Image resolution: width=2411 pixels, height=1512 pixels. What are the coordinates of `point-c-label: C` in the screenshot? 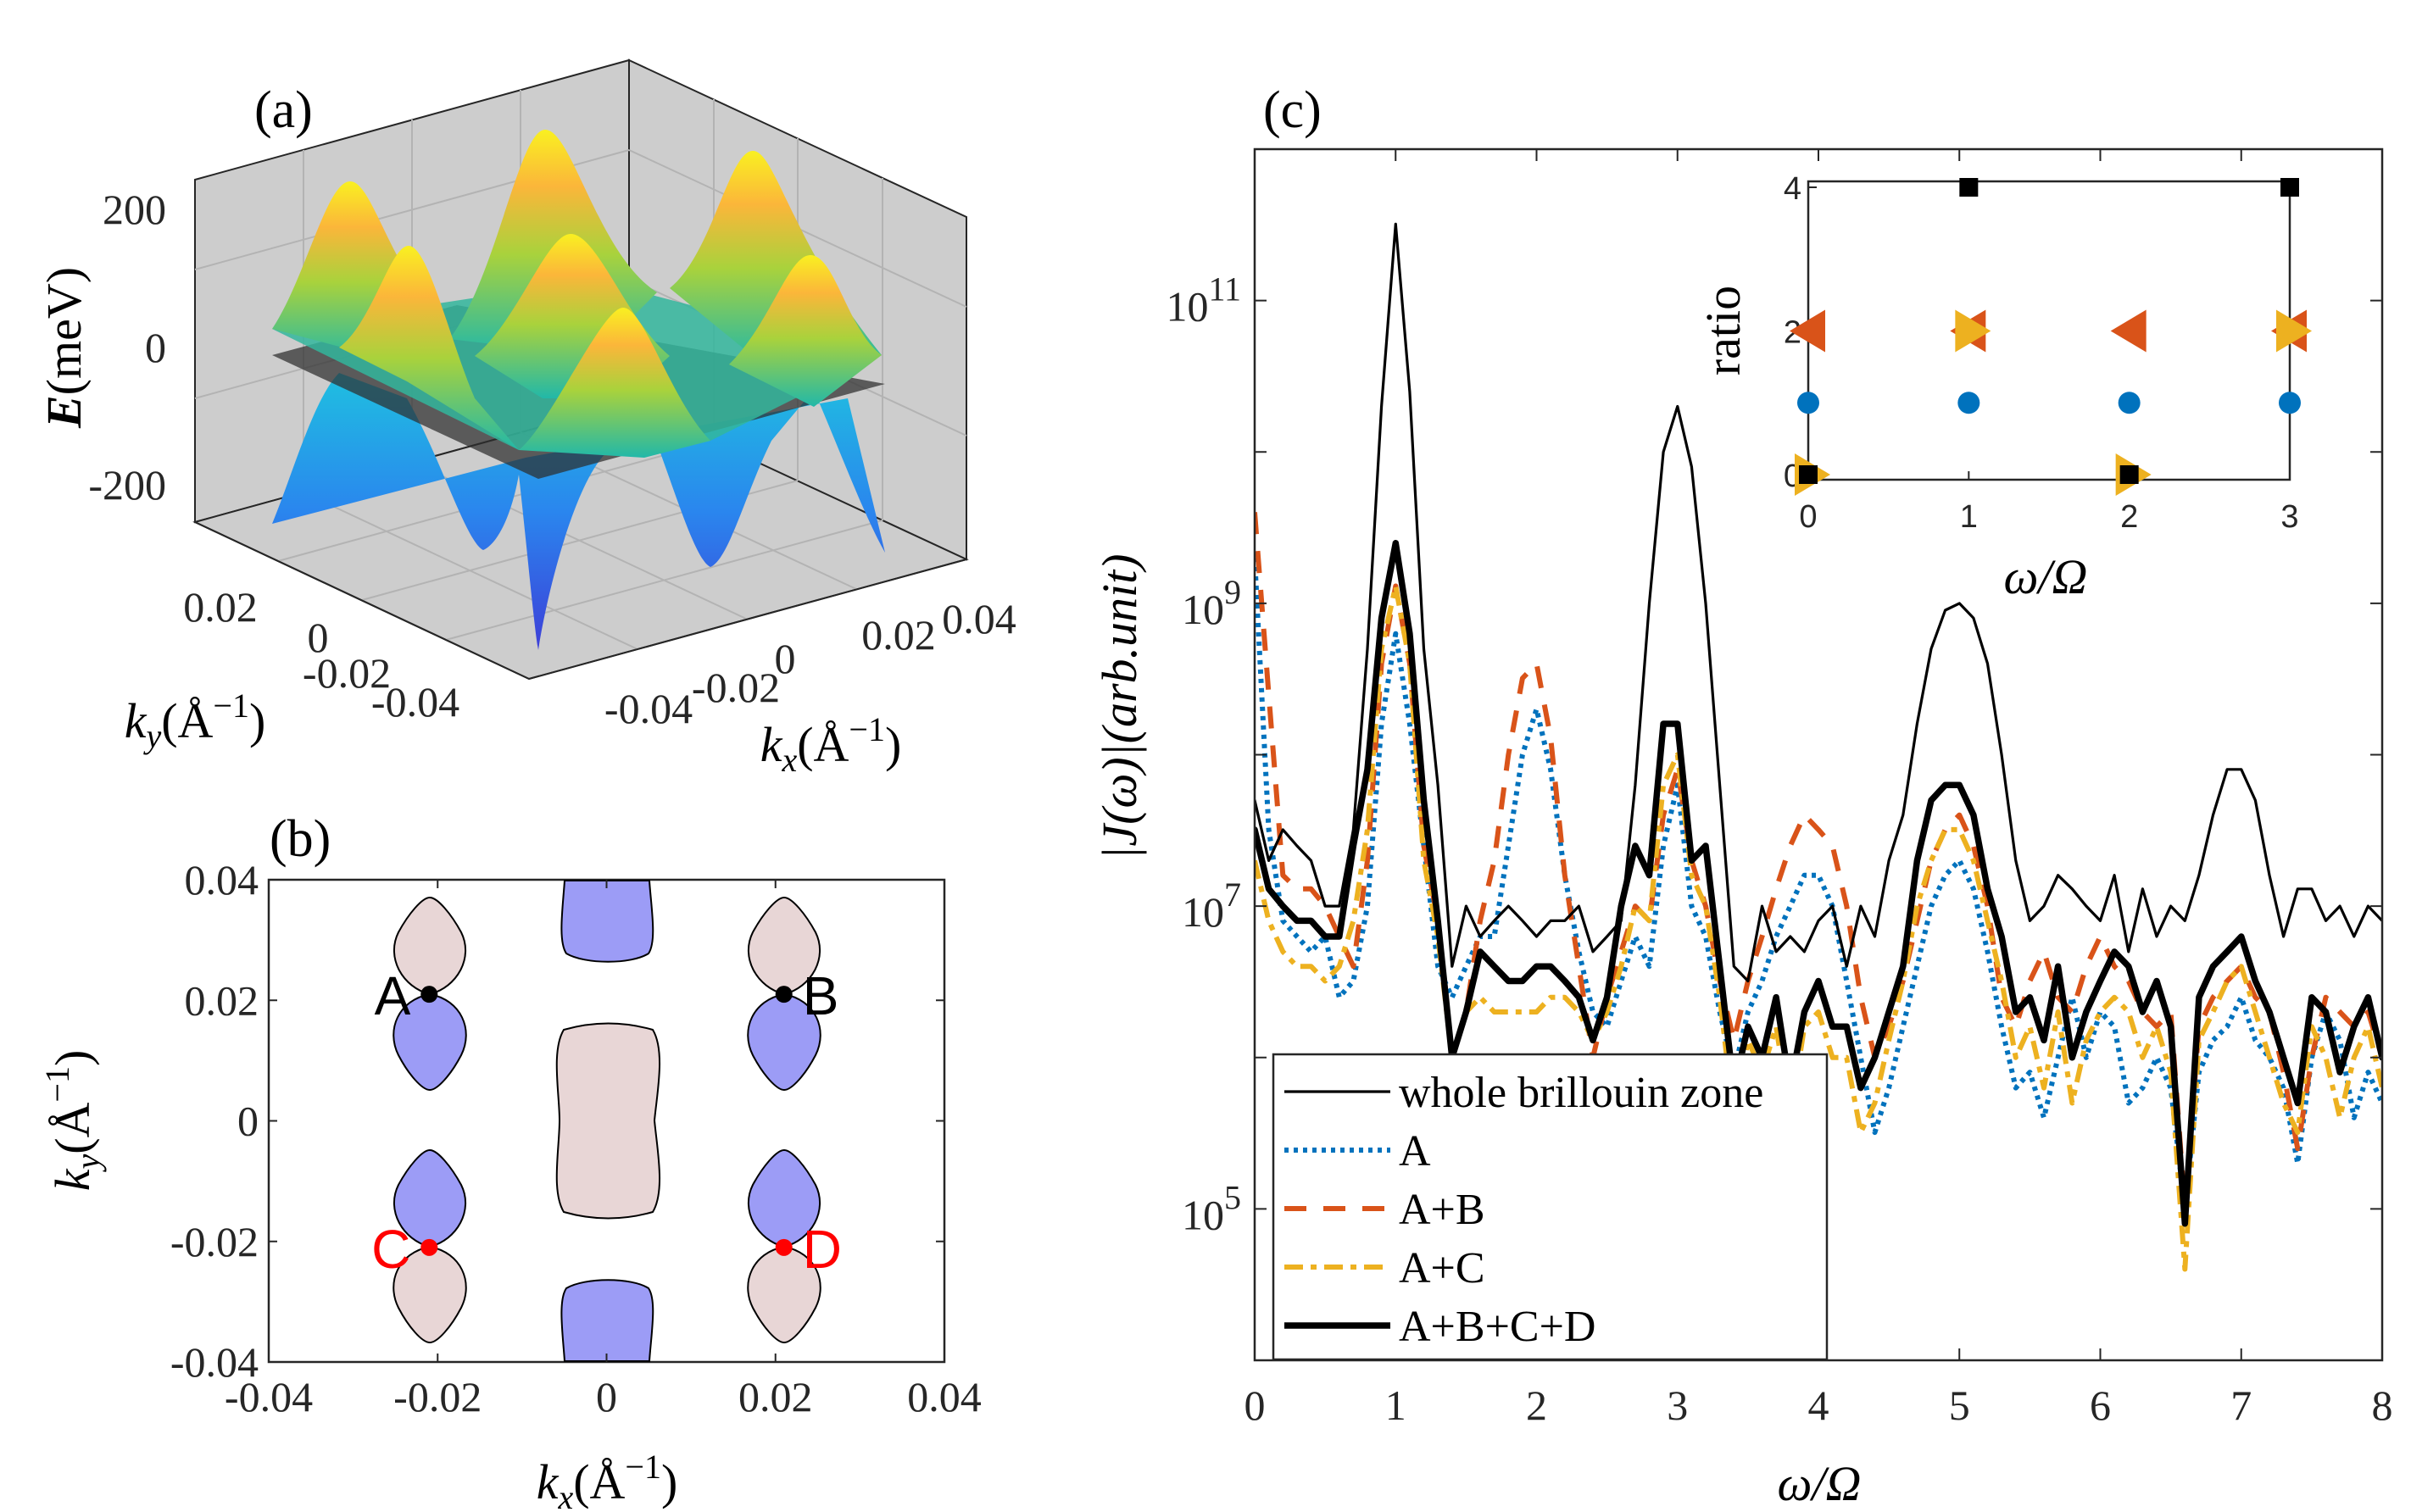 It's located at (390, 1249).